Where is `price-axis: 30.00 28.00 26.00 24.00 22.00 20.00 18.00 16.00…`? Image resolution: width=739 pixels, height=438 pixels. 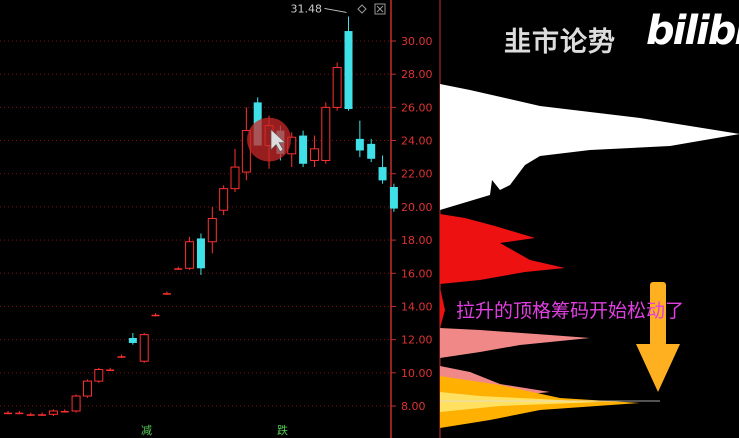 price-axis: 30.00 28.00 26.00 24.00 22.00 20.00 18.00 16.00… is located at coordinates (412, 224).